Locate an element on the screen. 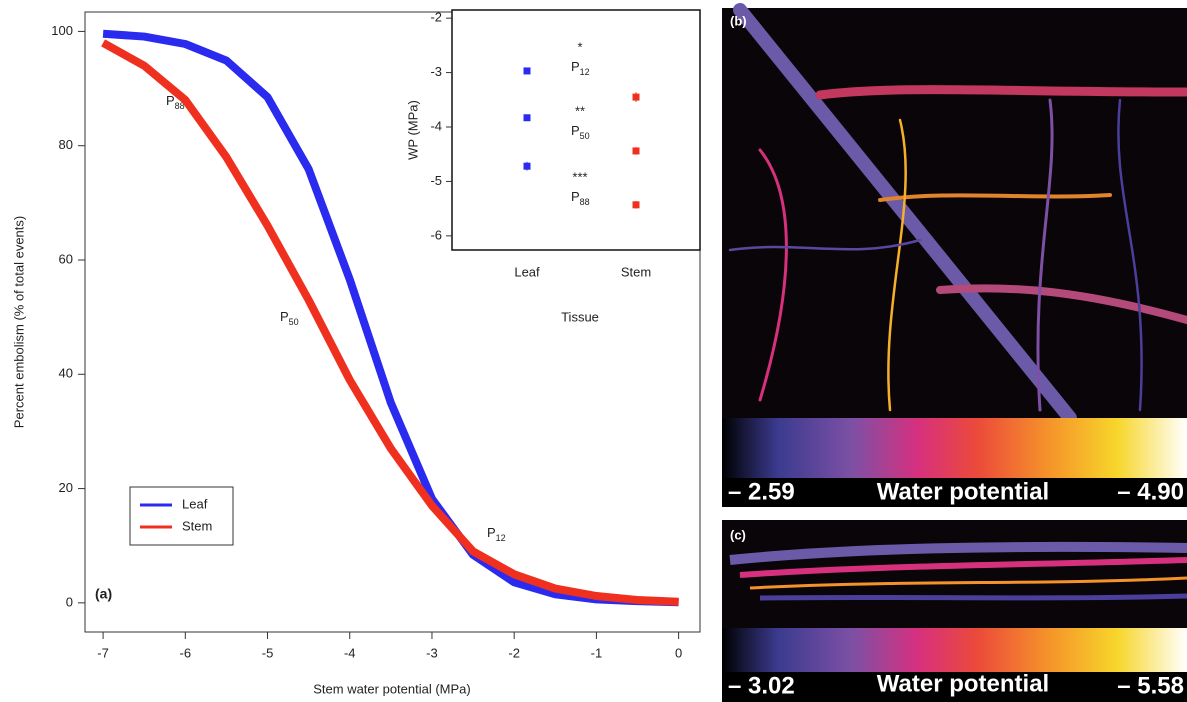  x-tick-label: Leaf is located at coordinates (527, 271).